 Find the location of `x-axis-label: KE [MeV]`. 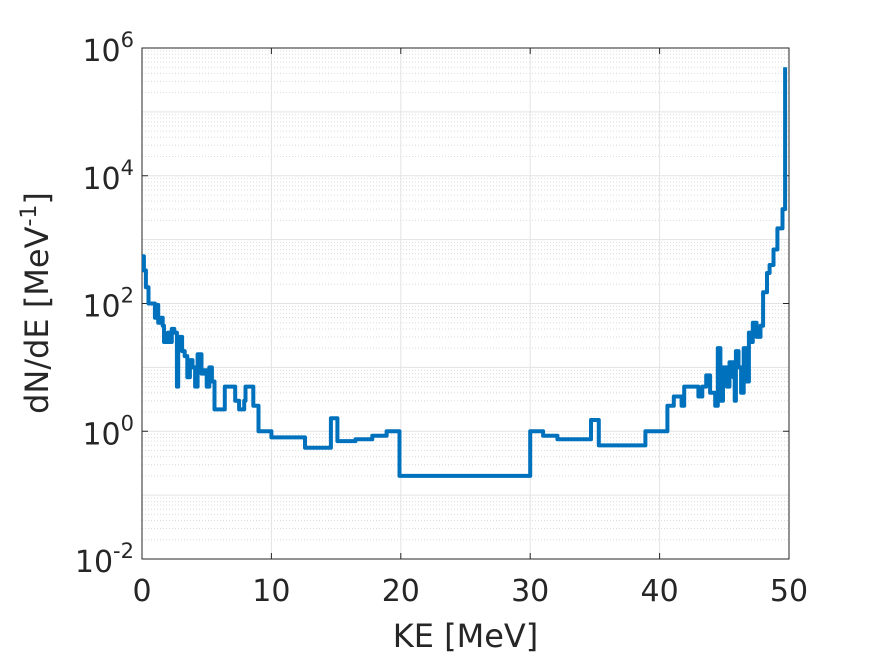

x-axis-label: KE [MeV] is located at coordinates (466, 636).